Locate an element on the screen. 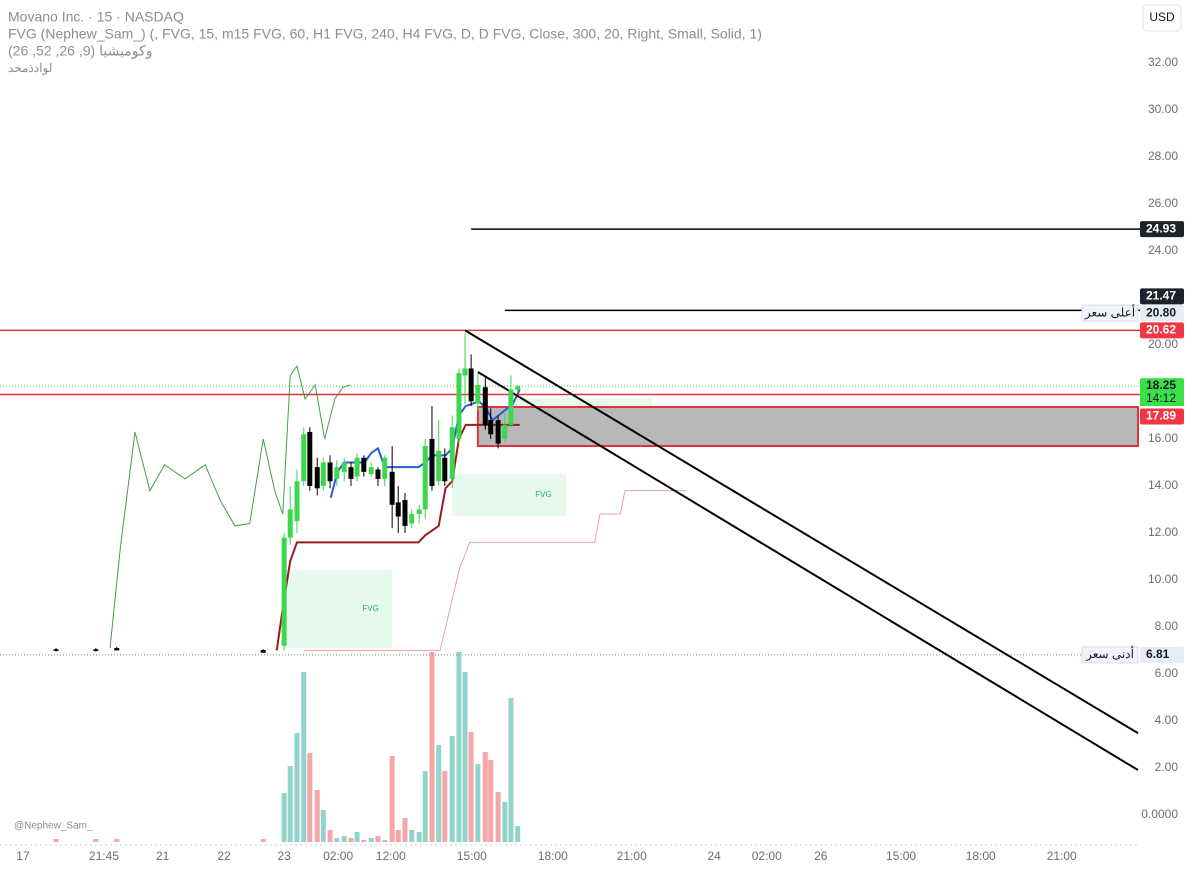  currency-label: USD is located at coordinates (1162, 17).